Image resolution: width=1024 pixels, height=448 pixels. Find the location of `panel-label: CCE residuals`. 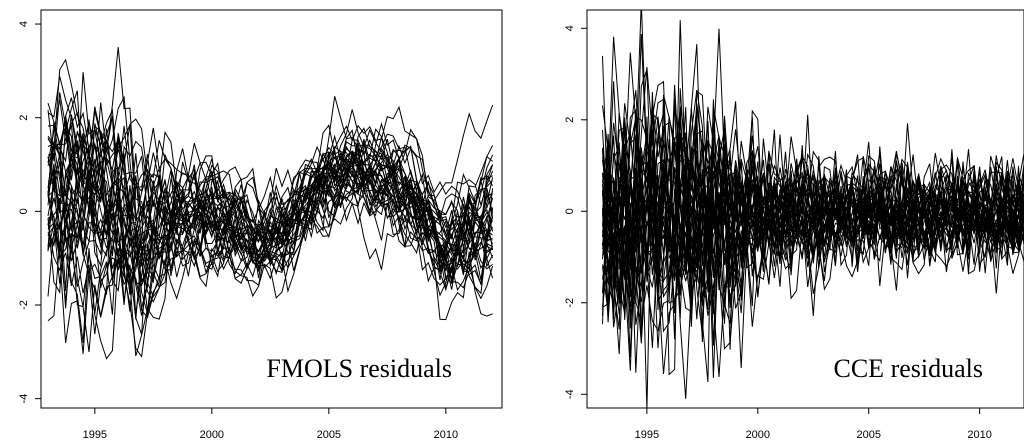

panel-label: CCE residuals is located at coordinates (909, 368).